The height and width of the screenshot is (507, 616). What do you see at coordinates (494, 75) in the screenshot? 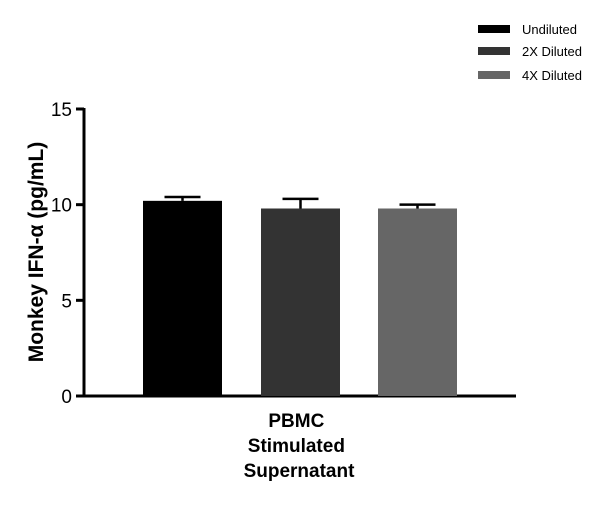
I see `legend-swatch-4x-diluted` at bounding box center [494, 75].